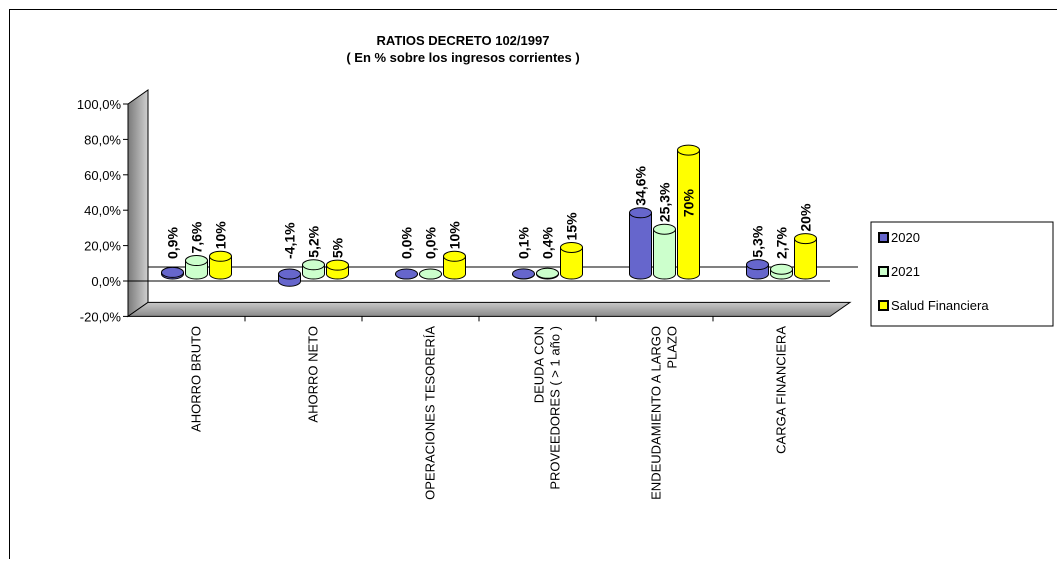 This screenshot has height=565, width=1057. Describe the element at coordinates (290, 240) in the screenshot. I see `data-label: -4,1%` at that location.